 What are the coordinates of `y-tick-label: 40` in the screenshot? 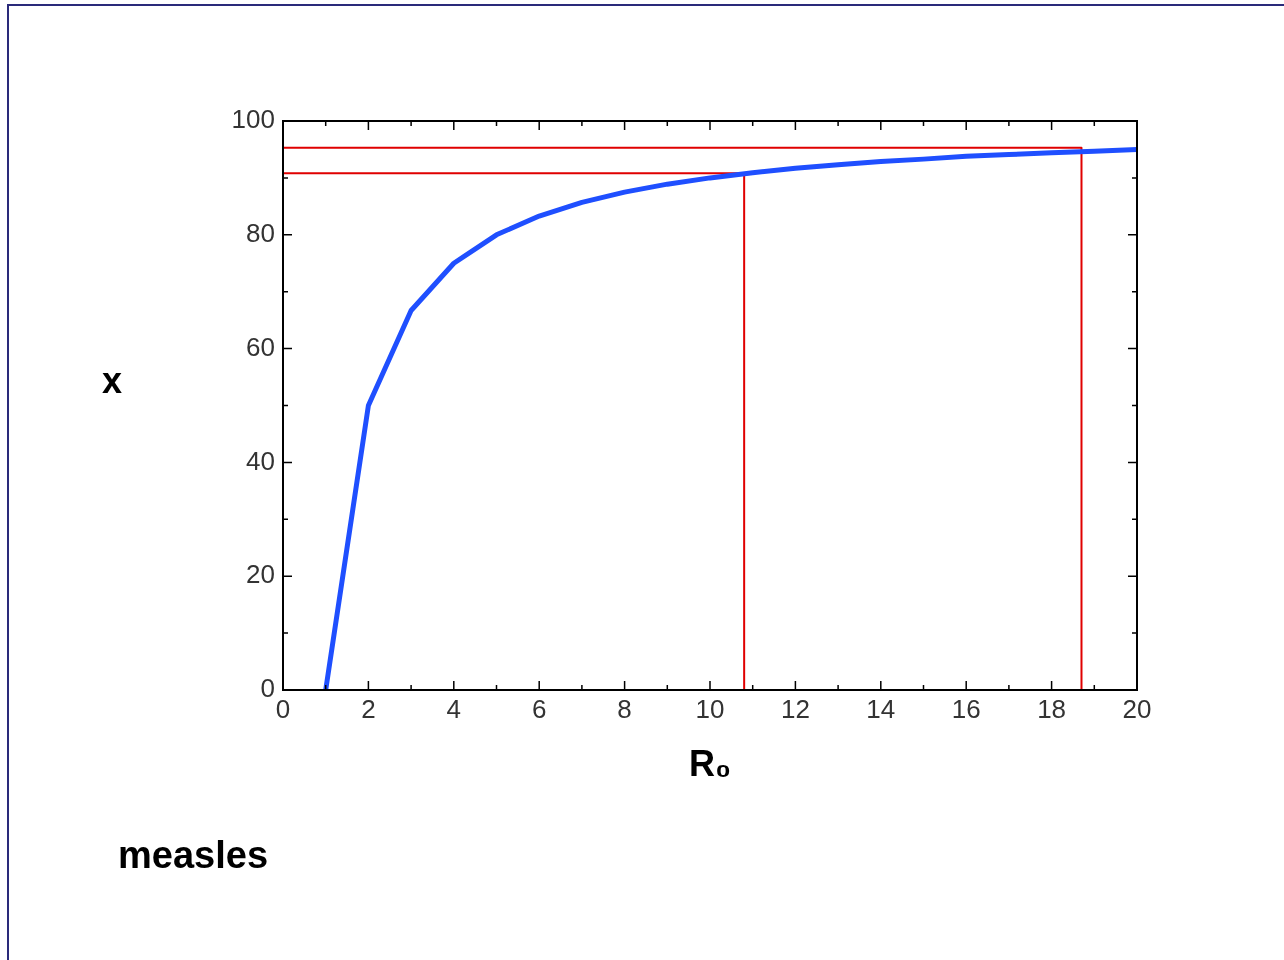 It's located at (260, 460).